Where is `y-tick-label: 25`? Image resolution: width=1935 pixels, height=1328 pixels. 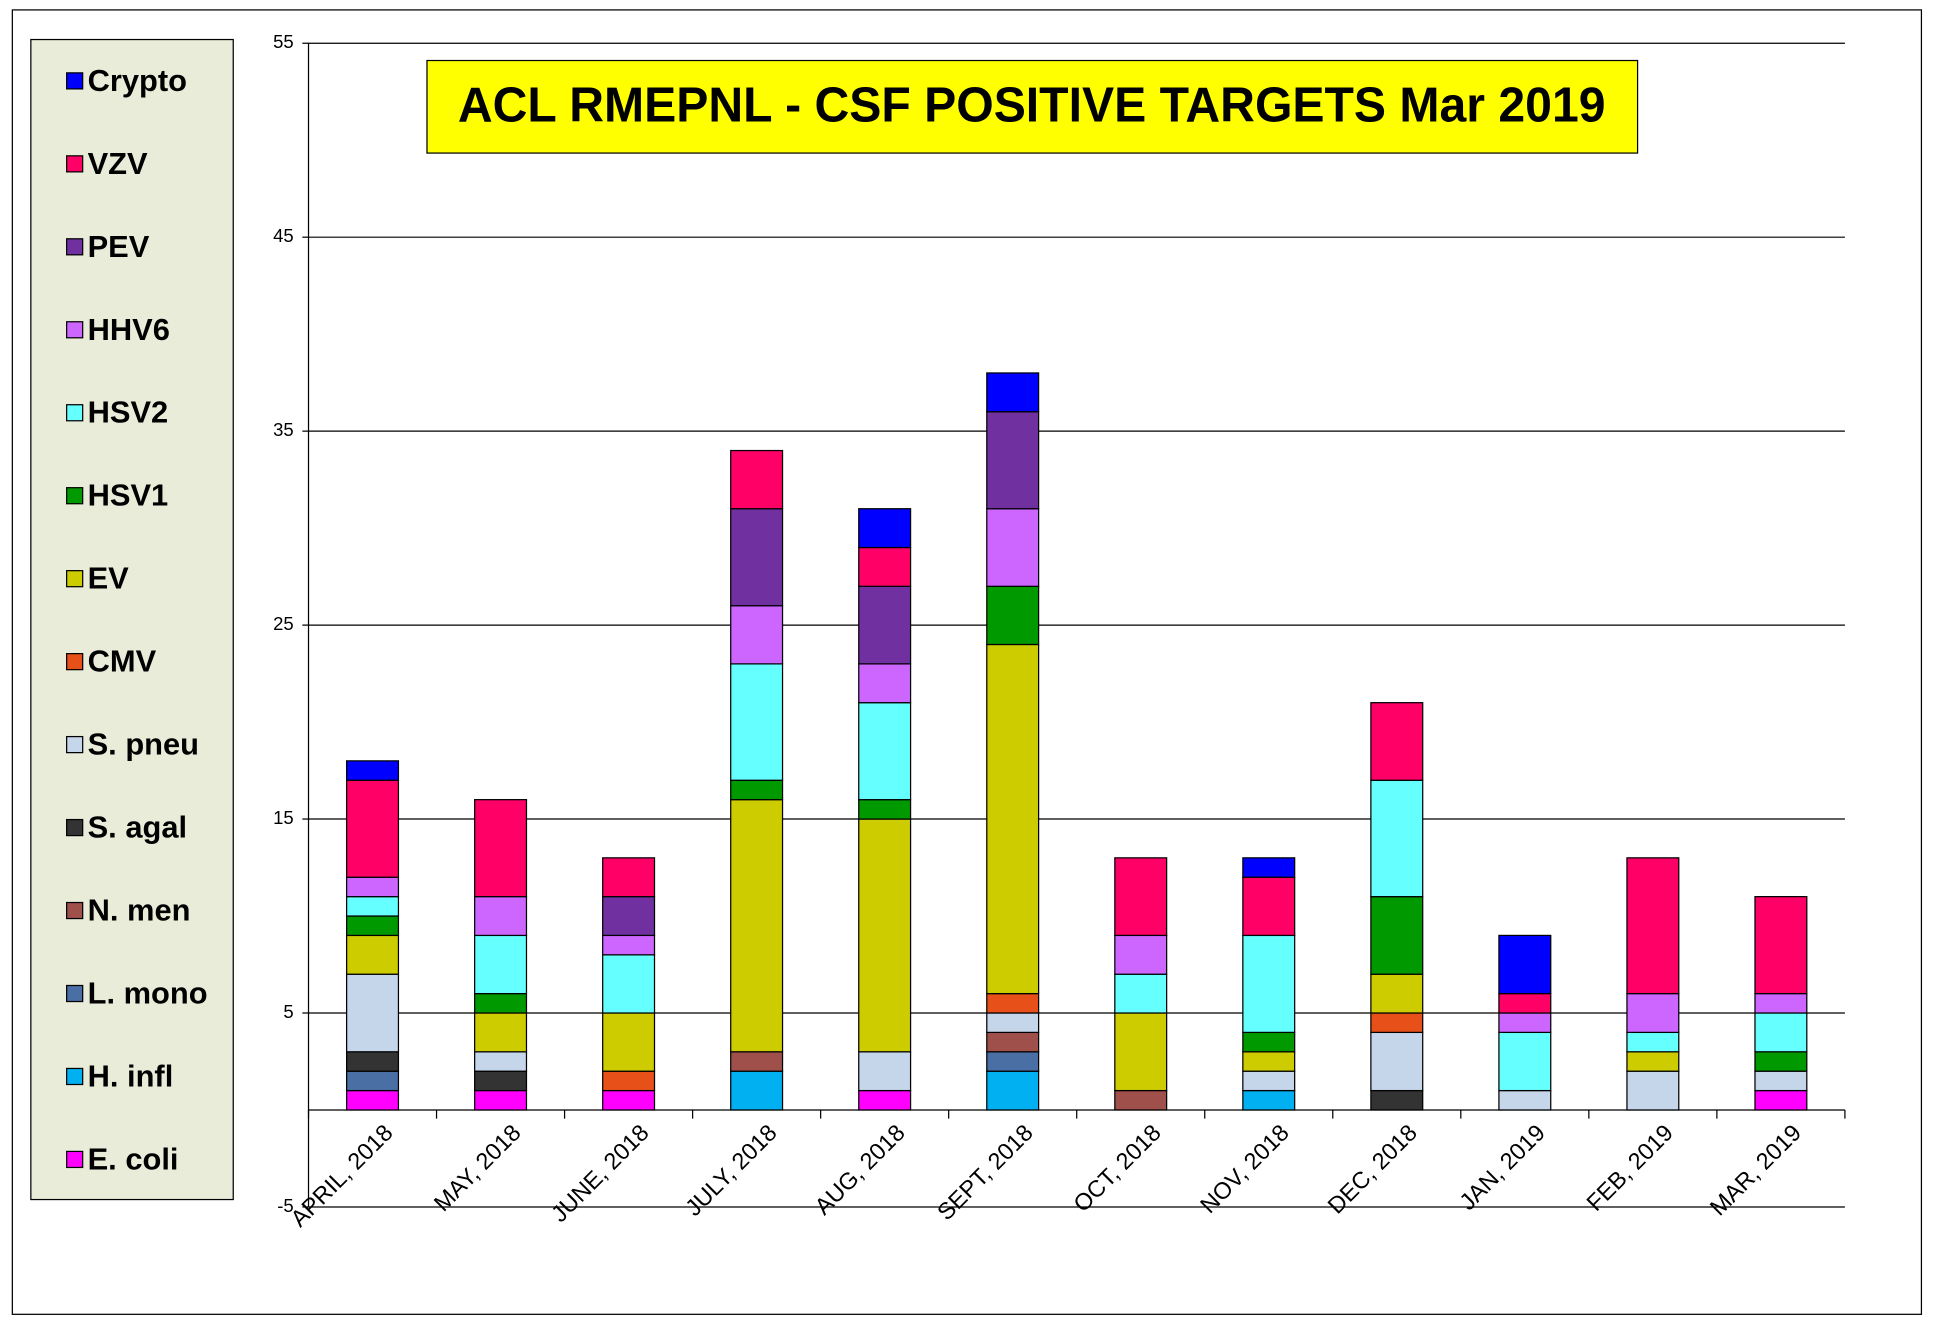 y-tick-label: 25 is located at coordinates (283, 623).